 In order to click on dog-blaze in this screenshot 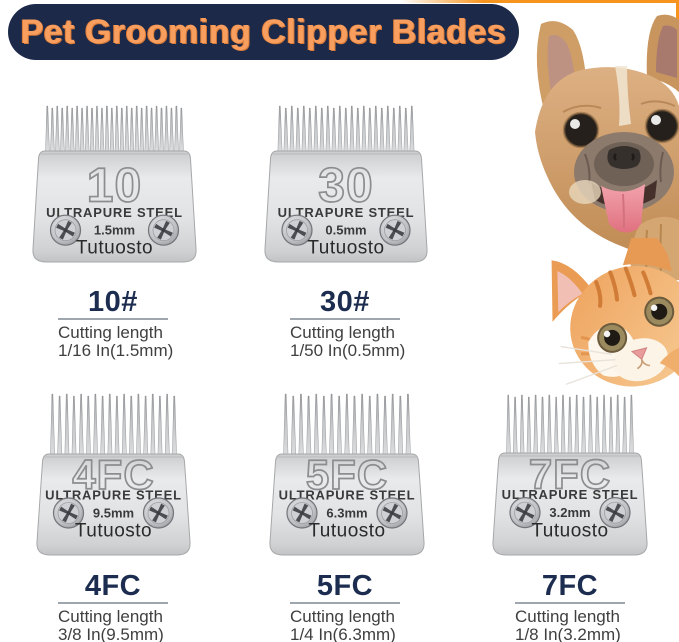, I will do `click(623, 96)`.